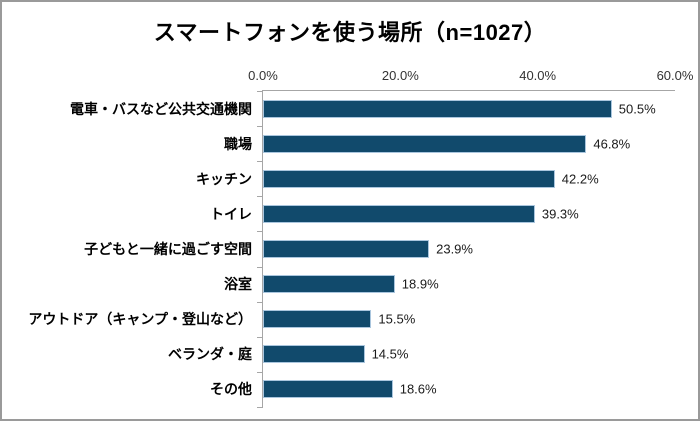 The height and width of the screenshot is (421, 700). What do you see at coordinates (238, 143) in the screenshot?
I see `category-label: 職場` at bounding box center [238, 143].